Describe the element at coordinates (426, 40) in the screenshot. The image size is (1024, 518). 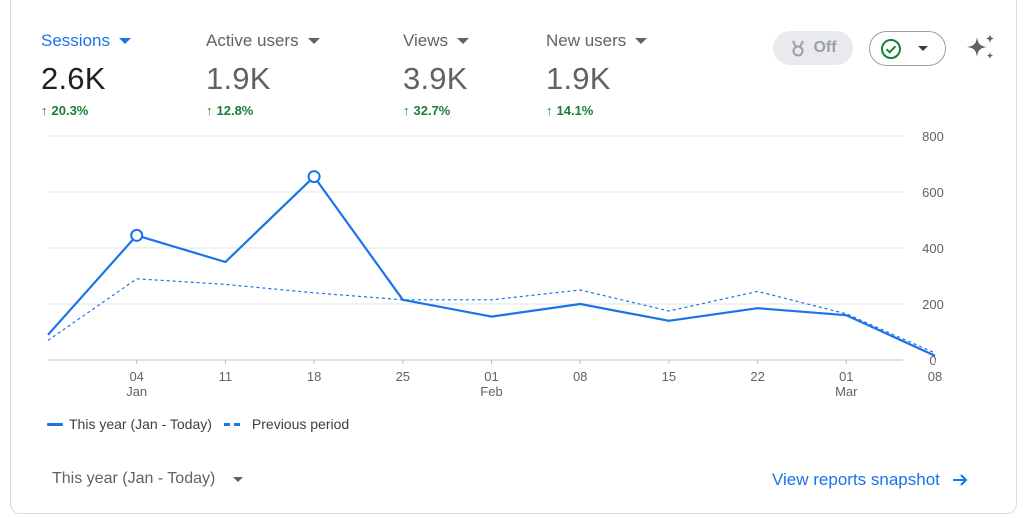
I see `metric-label: Views` at that location.